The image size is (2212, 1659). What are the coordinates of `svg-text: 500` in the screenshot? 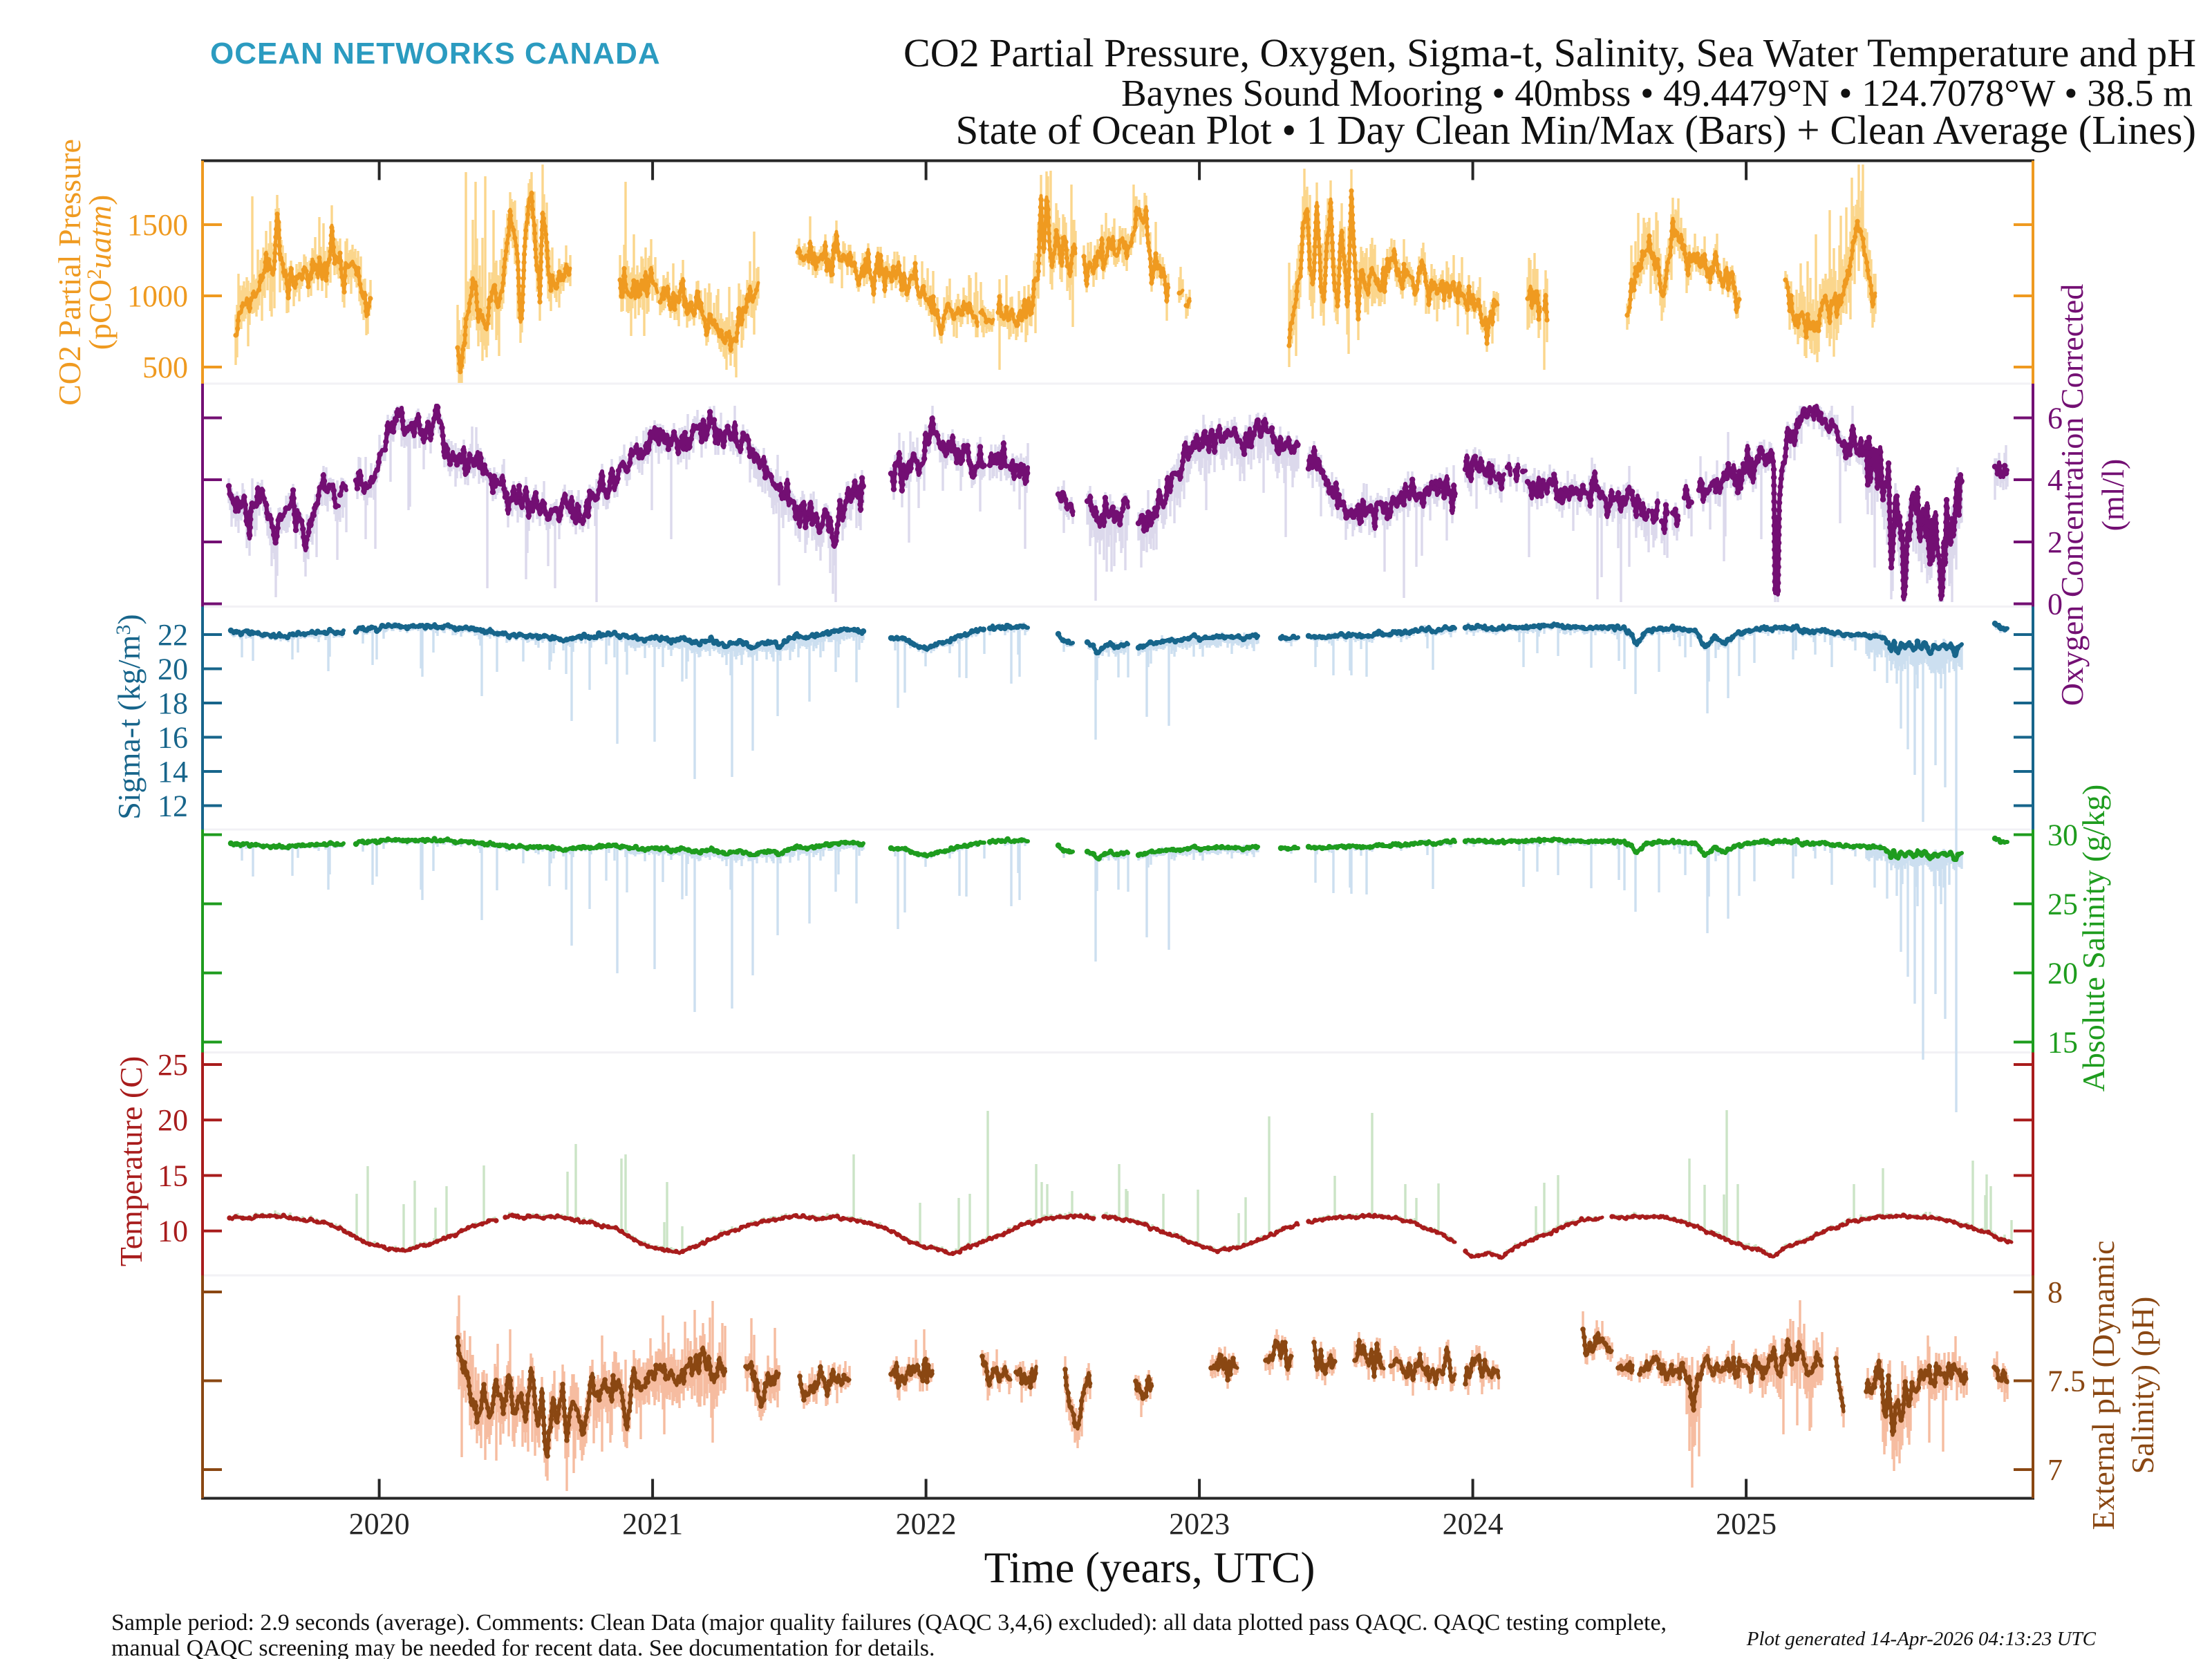 It's located at (165, 367).